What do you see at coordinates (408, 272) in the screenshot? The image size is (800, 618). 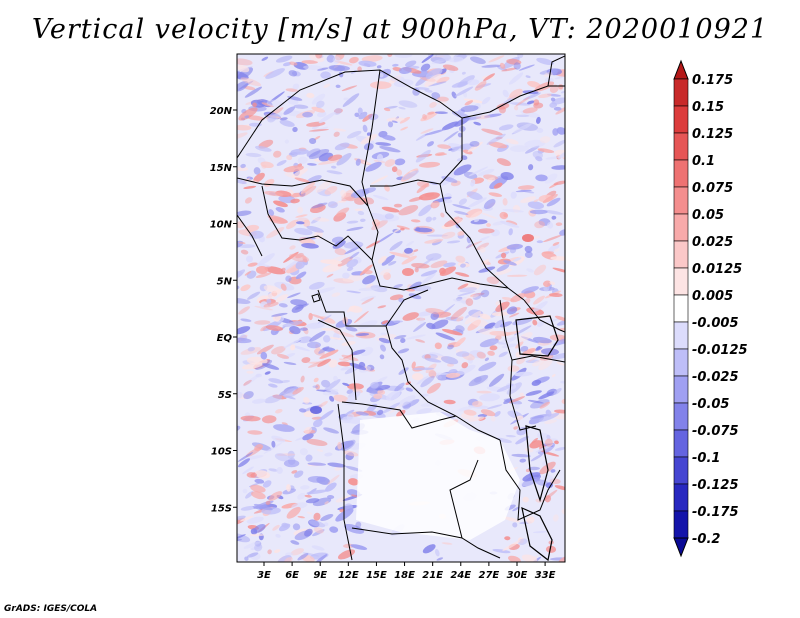 I see `field-core` at bounding box center [408, 272].